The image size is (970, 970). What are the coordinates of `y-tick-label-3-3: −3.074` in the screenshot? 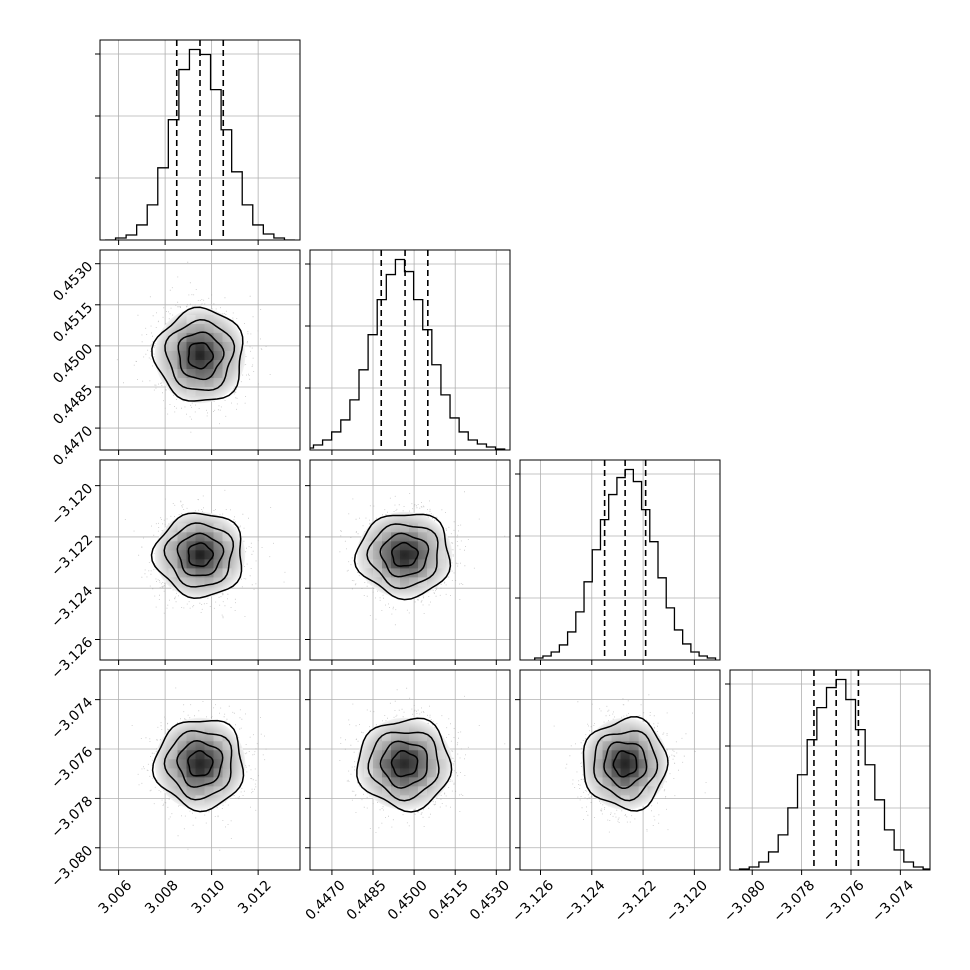 It's located at (72, 719).